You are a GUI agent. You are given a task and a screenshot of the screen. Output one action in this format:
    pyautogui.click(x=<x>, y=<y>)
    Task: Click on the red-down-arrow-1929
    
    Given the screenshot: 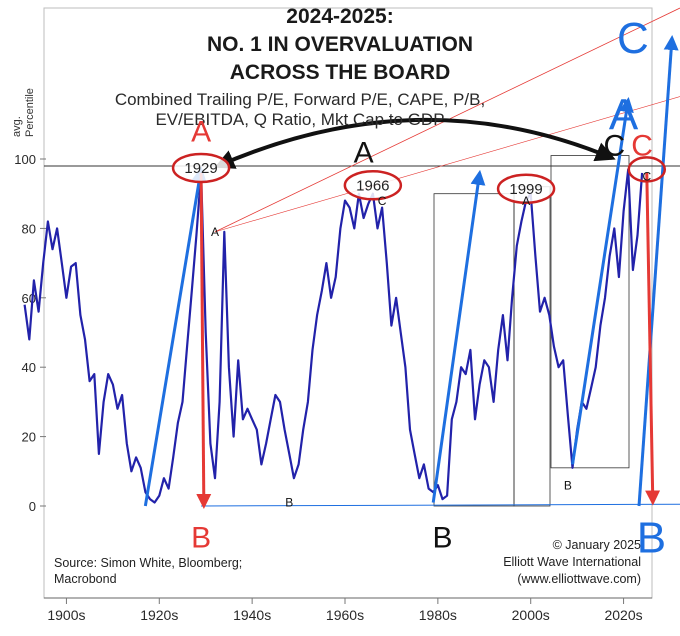 What is the action you would take?
    pyautogui.click(x=204, y=340)
    